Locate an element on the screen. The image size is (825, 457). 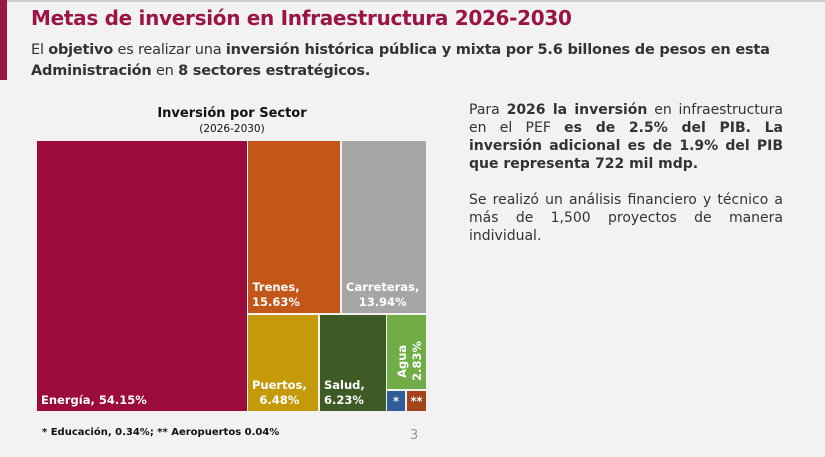
chart-subtitle: (2026-2030) is located at coordinates (232, 129).